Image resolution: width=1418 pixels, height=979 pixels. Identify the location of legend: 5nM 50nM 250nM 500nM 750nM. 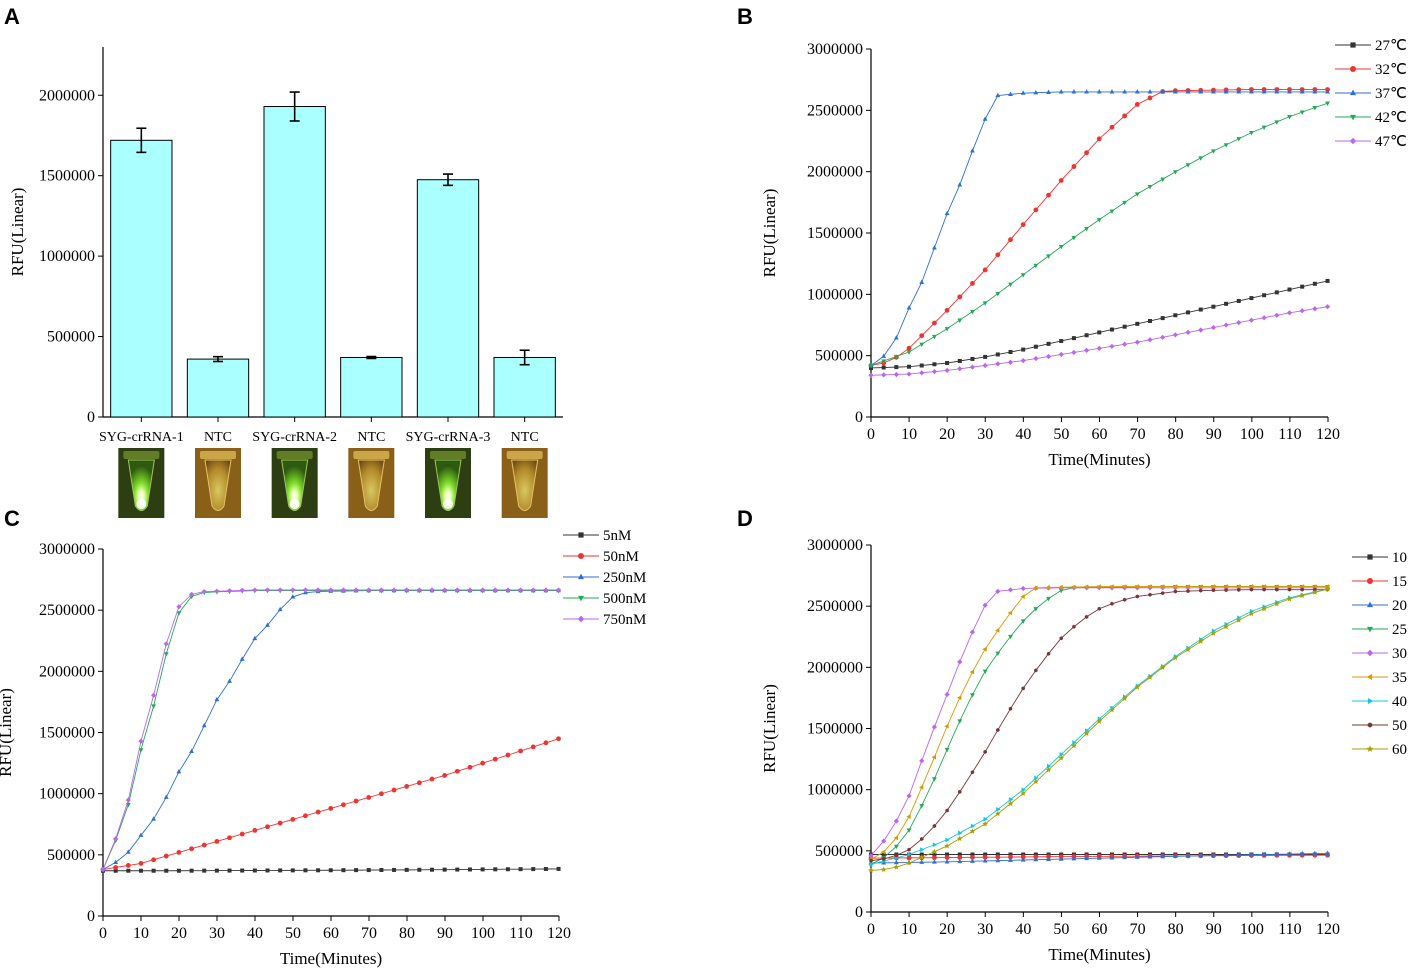
(604, 578).